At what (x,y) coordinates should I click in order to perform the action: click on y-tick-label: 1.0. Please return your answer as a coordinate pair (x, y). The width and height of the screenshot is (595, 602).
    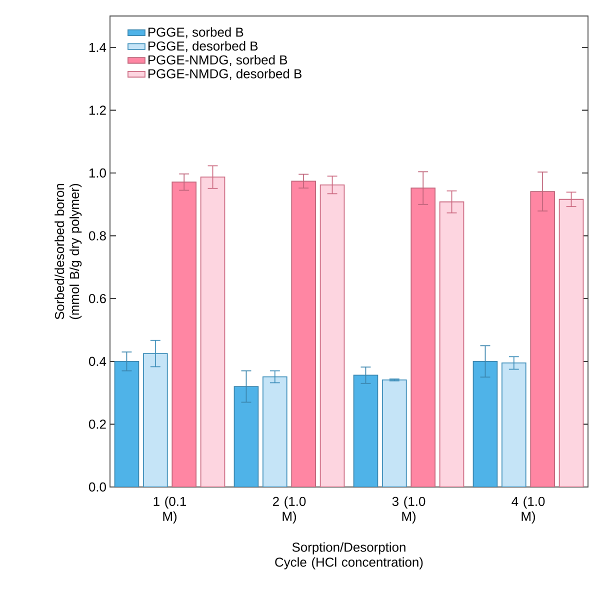
    Looking at the image, I should click on (97, 173).